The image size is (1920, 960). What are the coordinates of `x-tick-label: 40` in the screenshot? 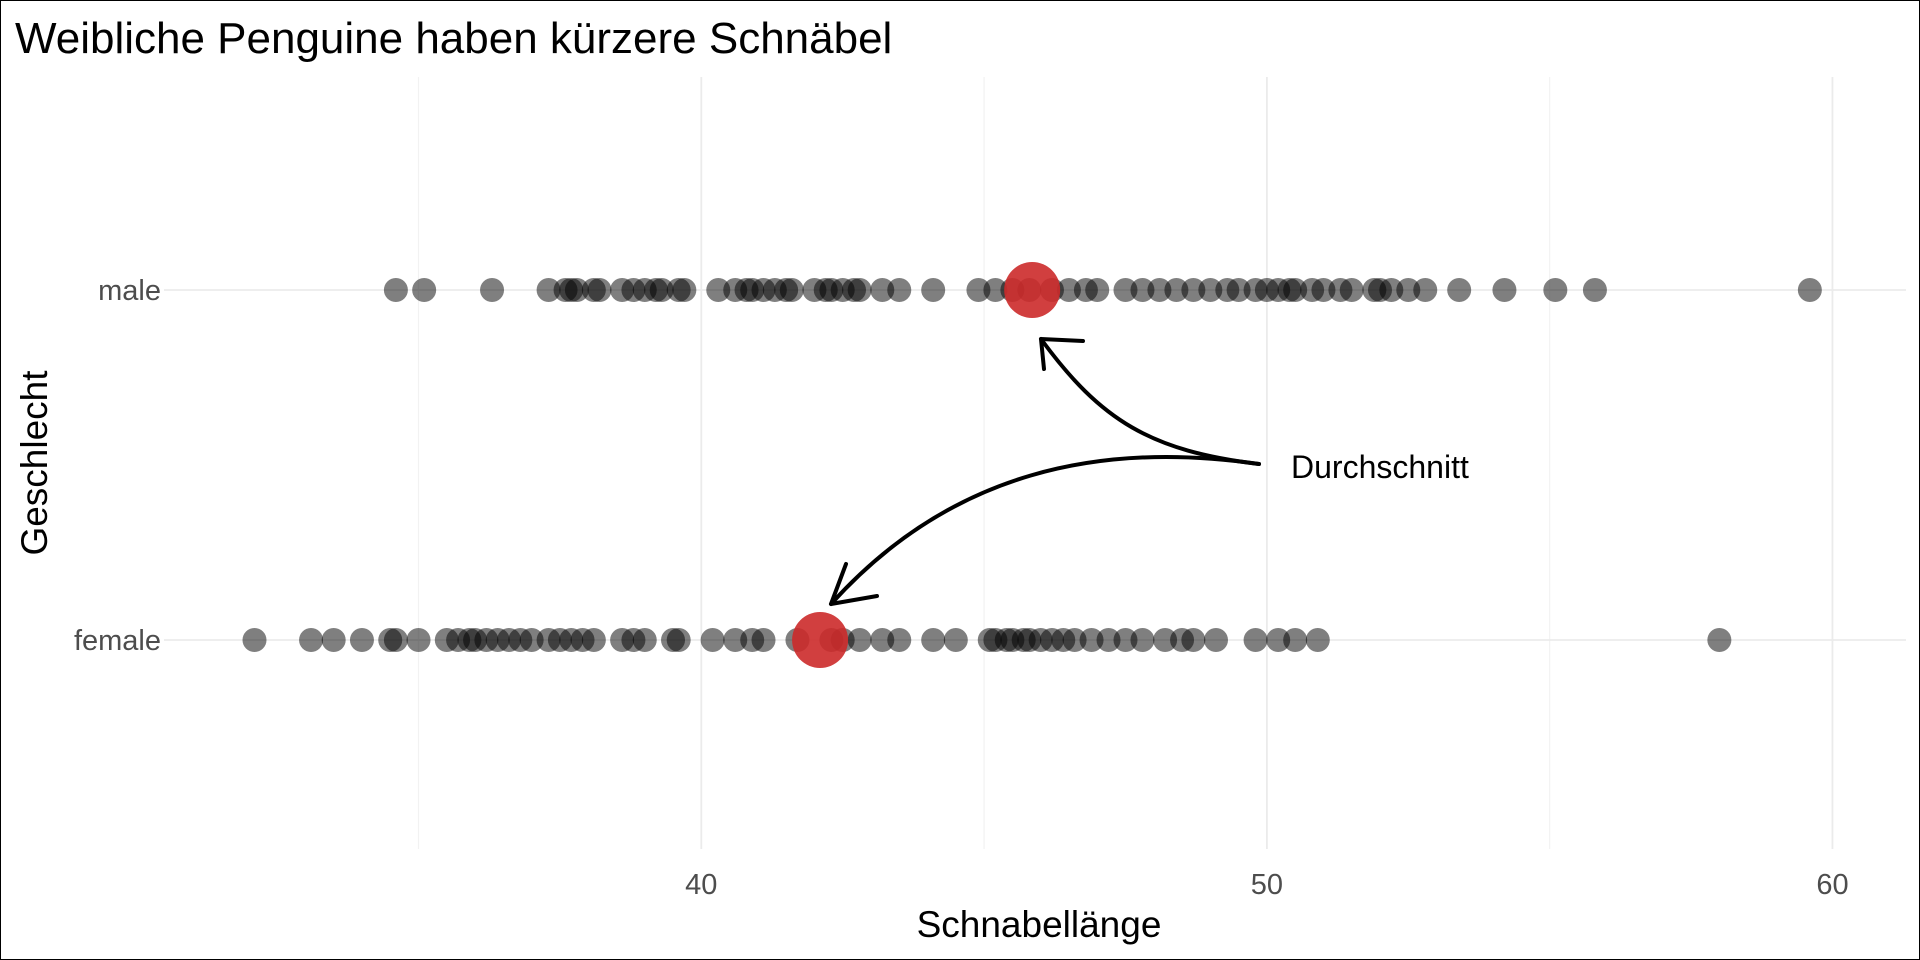 It's located at (701, 885).